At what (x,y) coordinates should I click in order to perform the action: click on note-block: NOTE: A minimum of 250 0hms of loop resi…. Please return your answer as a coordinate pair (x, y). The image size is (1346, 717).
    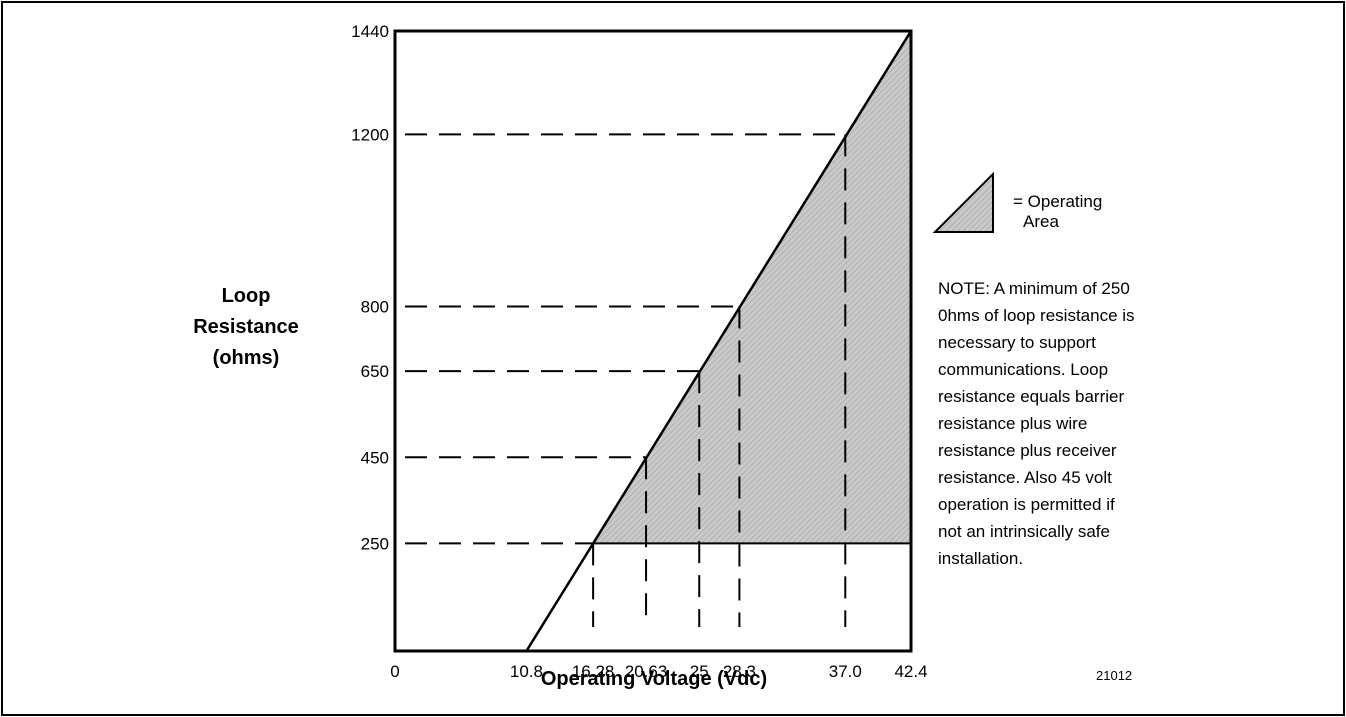
    Looking at the image, I should click on (1036, 423).